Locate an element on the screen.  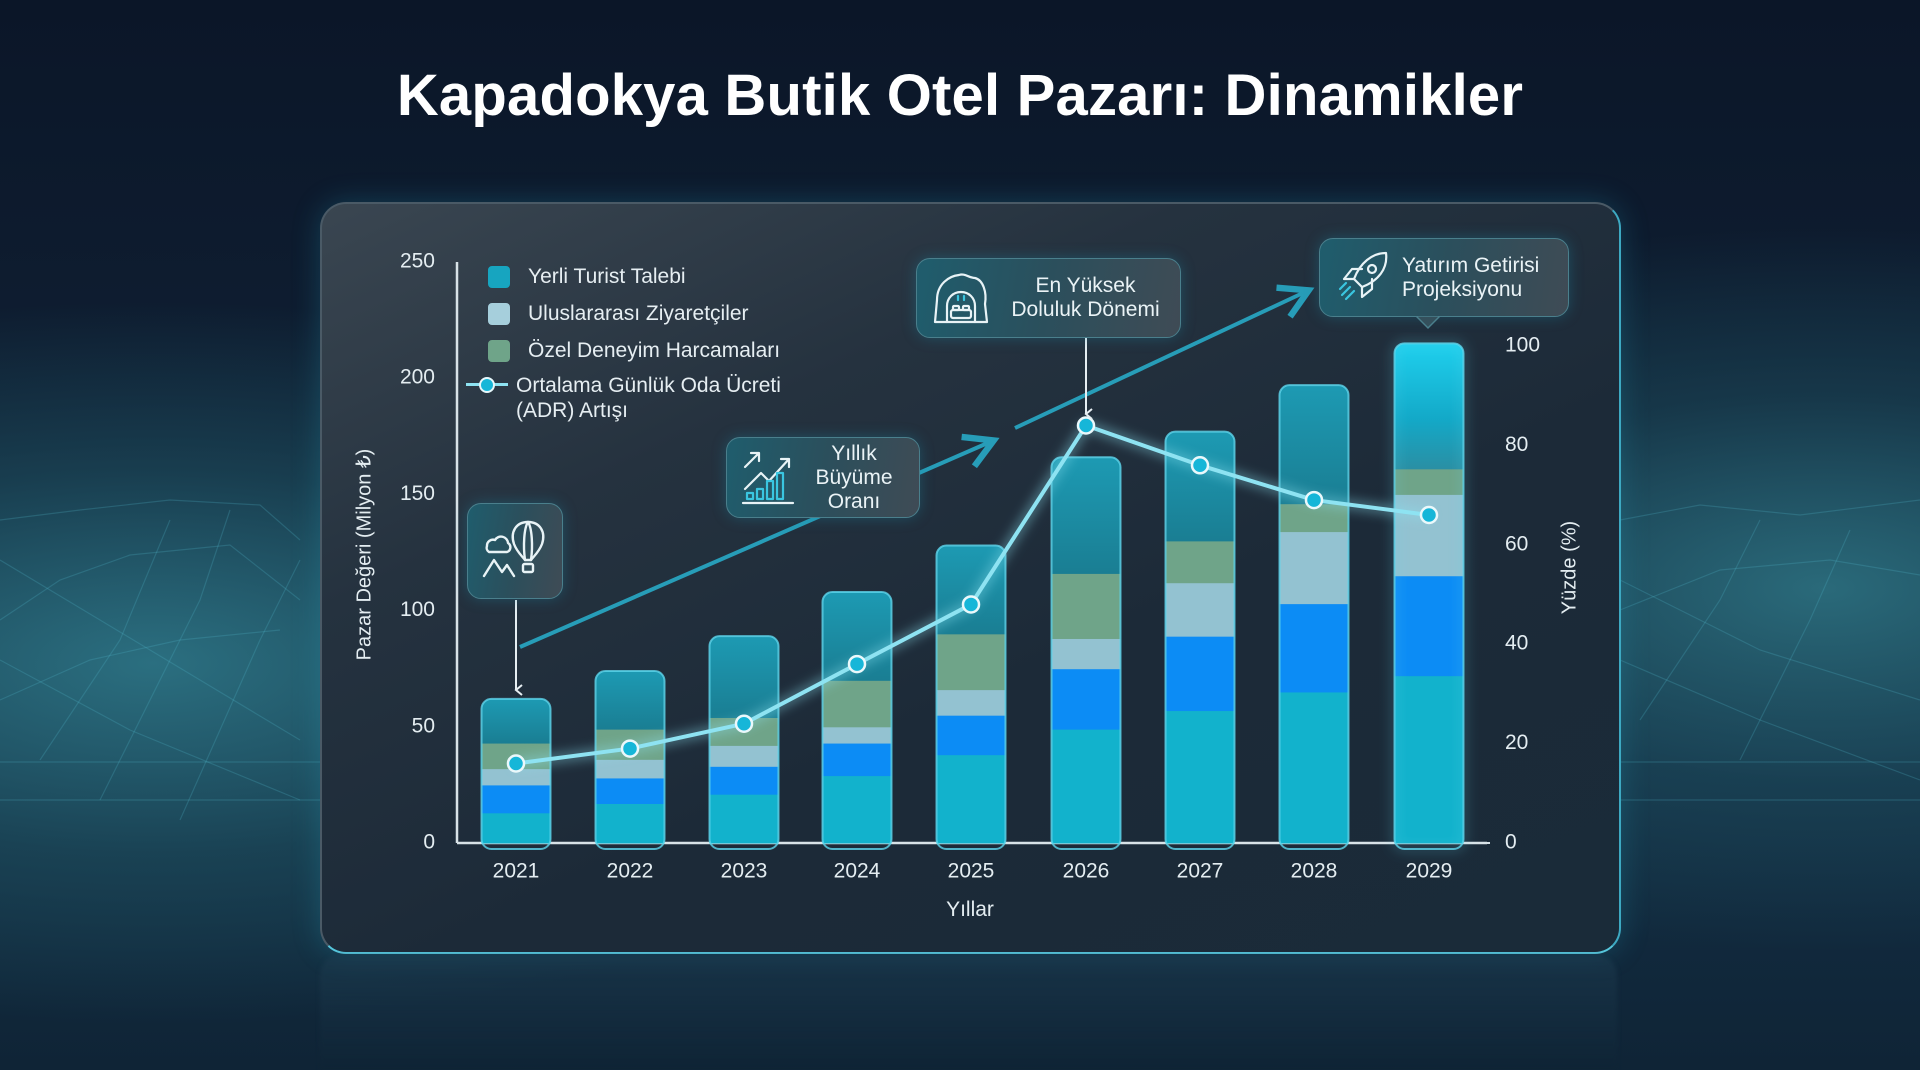
growth-chart-icon is located at coordinates (768, 477).